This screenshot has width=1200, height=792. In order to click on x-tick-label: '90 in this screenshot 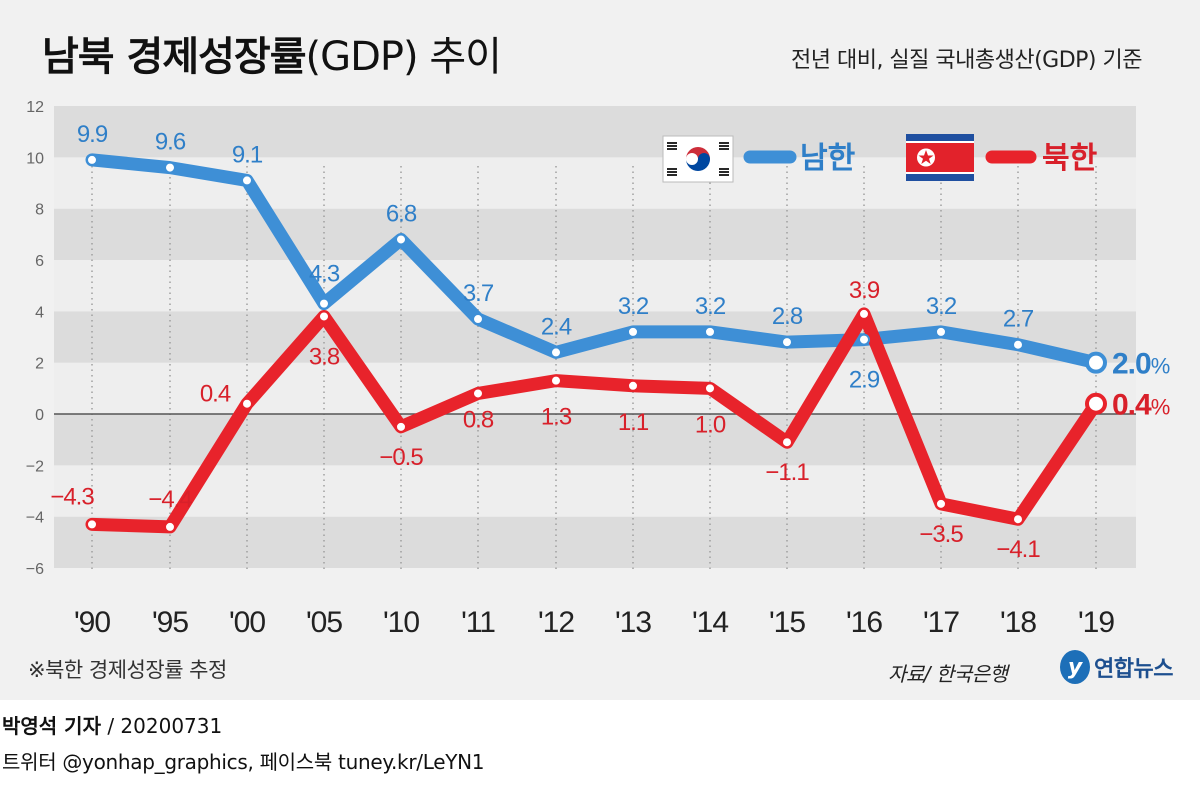, I will do `click(92, 622)`.